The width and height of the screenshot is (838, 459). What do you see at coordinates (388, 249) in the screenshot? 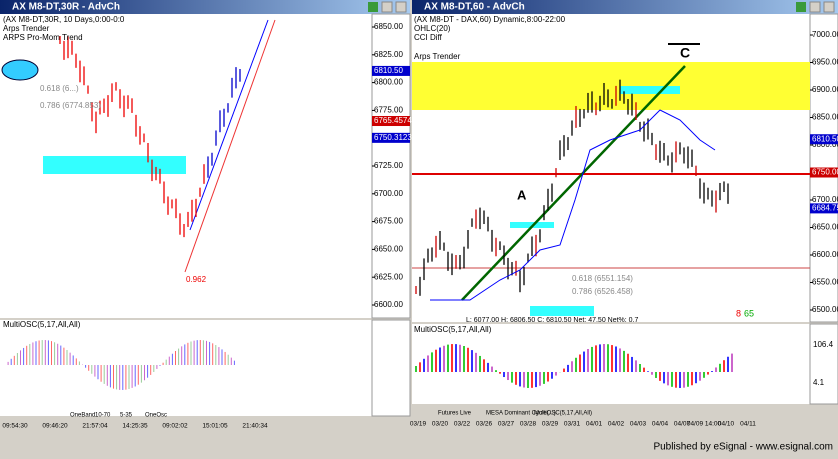
I see `y-tick-label: 6650.00` at bounding box center [388, 249].